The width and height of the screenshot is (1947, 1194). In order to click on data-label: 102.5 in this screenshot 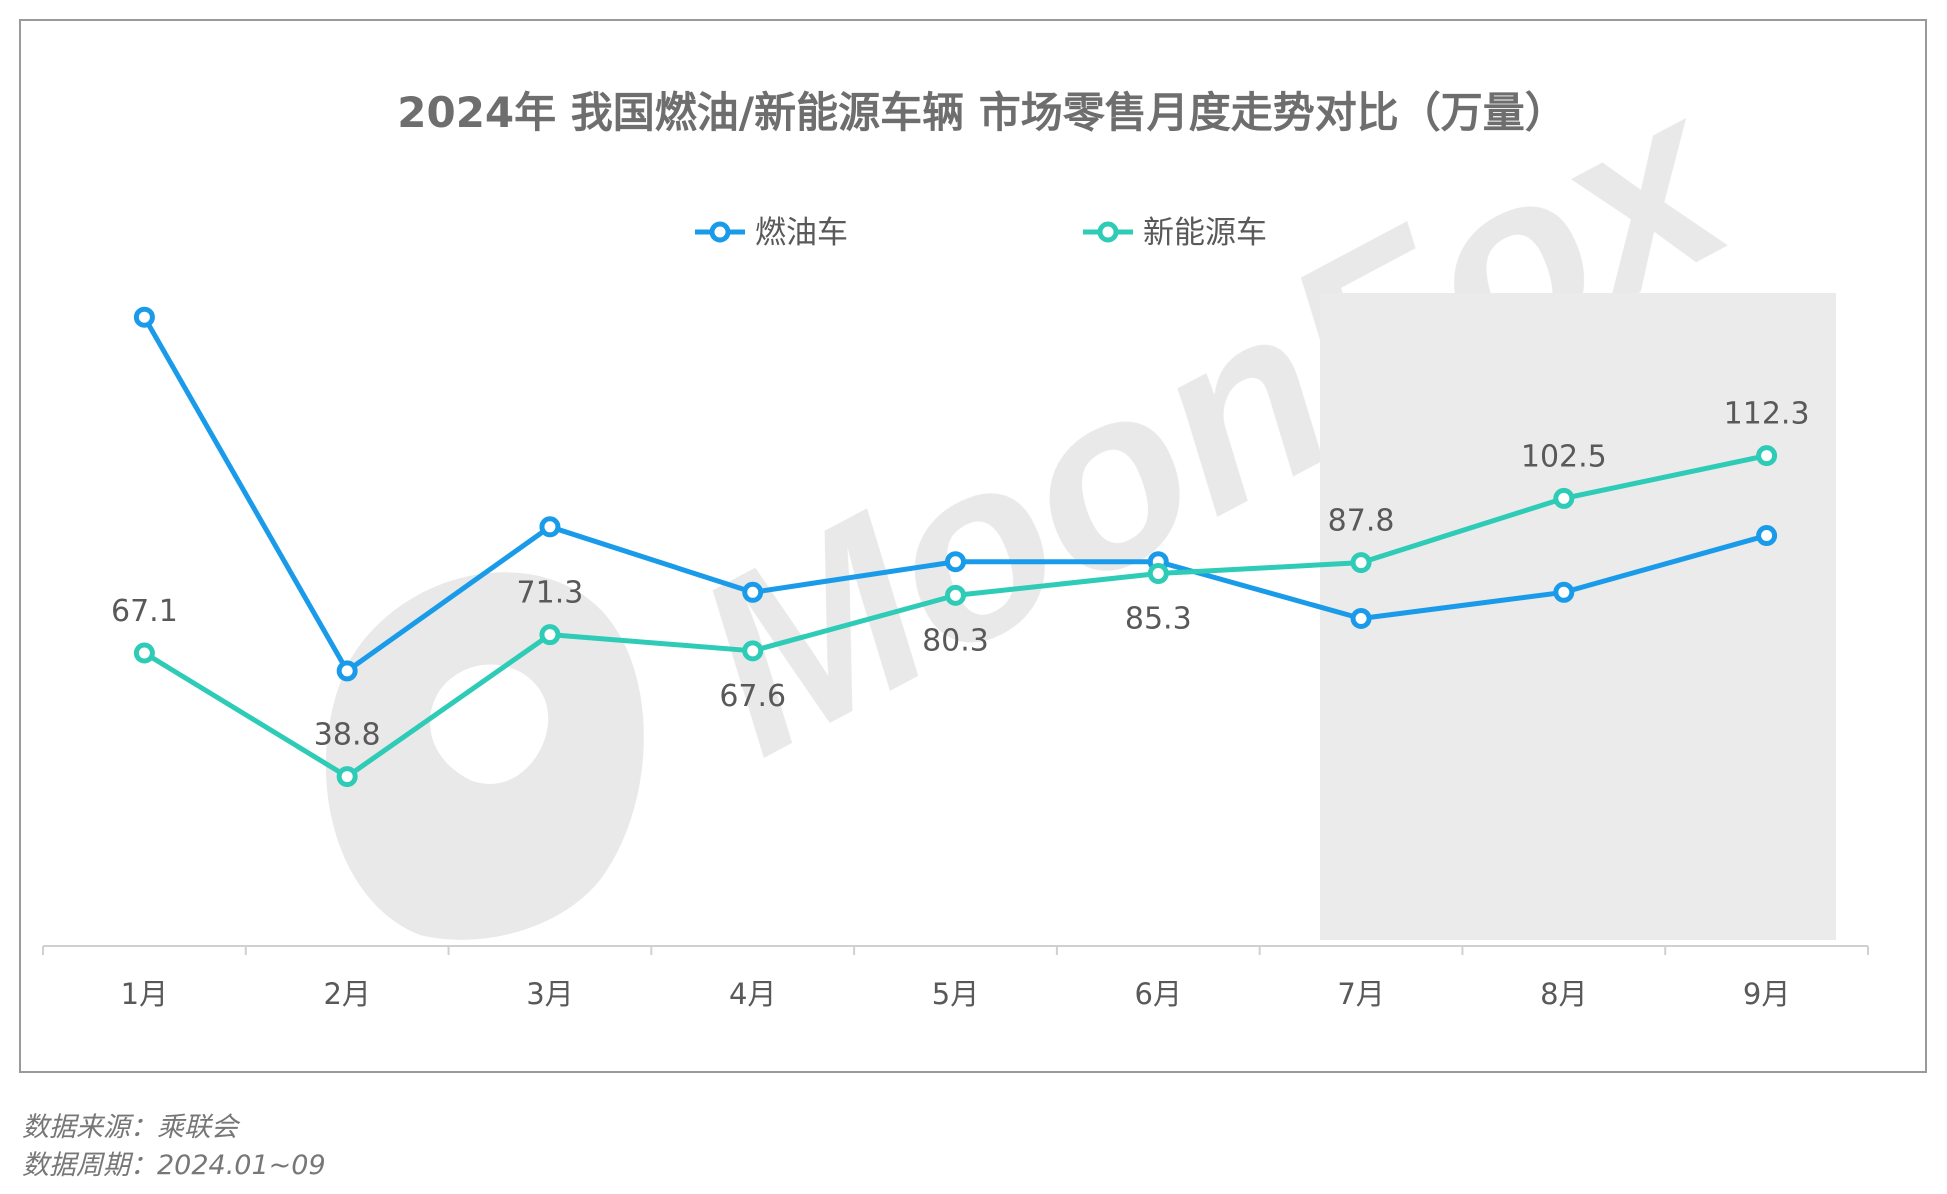, I will do `click(1564, 456)`.